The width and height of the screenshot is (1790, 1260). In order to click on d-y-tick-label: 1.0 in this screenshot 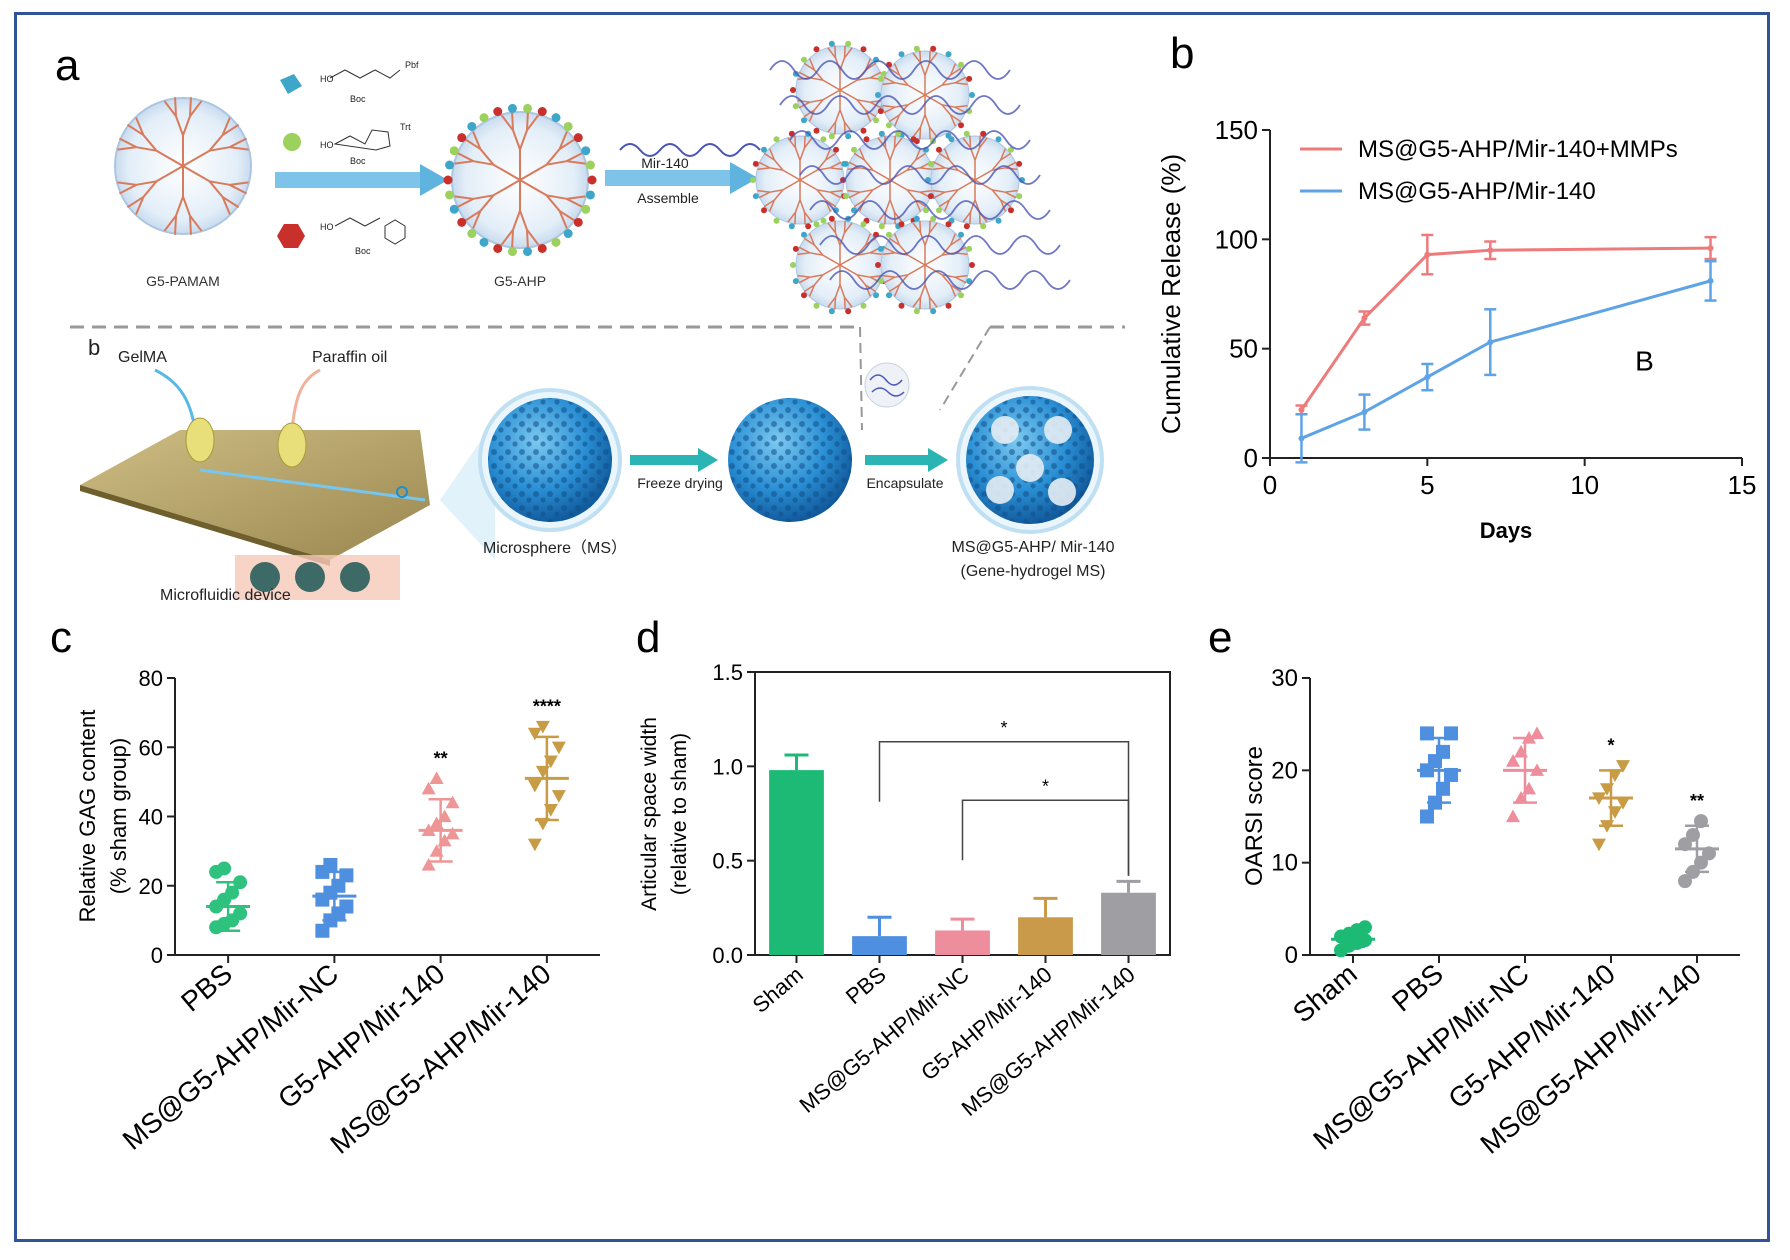, I will do `click(727, 766)`.